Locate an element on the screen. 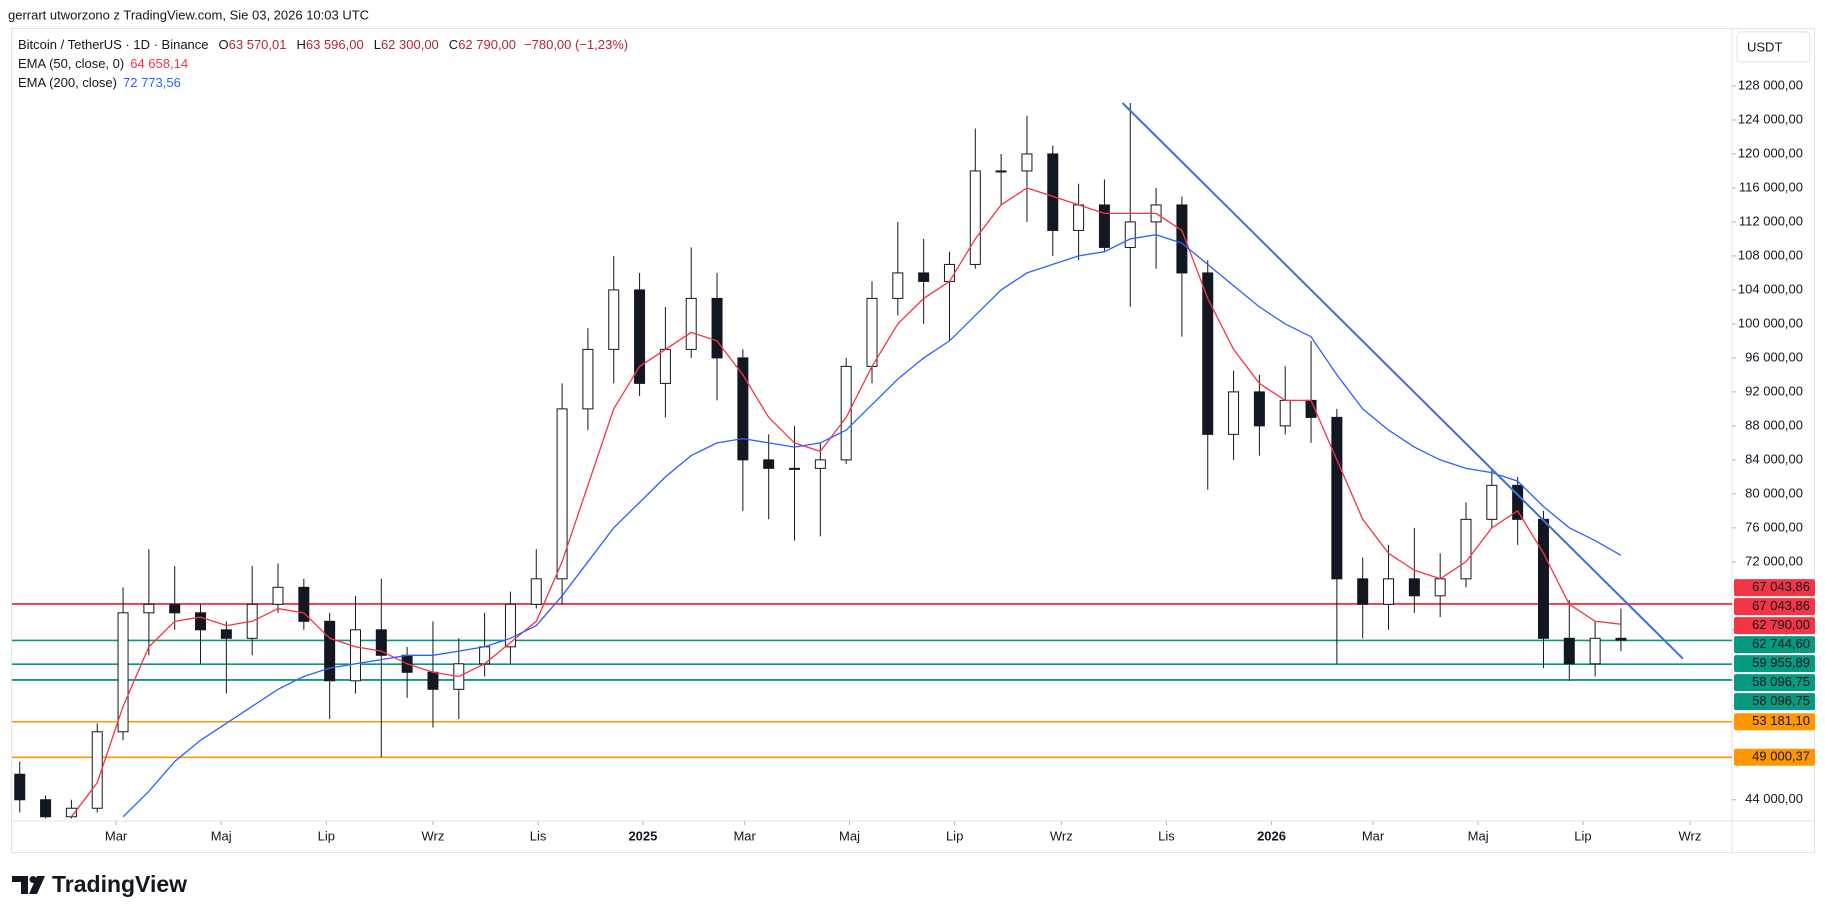 This screenshot has width=1825, height=918. y-tick-label: 84 000,00 is located at coordinates (1774, 458).